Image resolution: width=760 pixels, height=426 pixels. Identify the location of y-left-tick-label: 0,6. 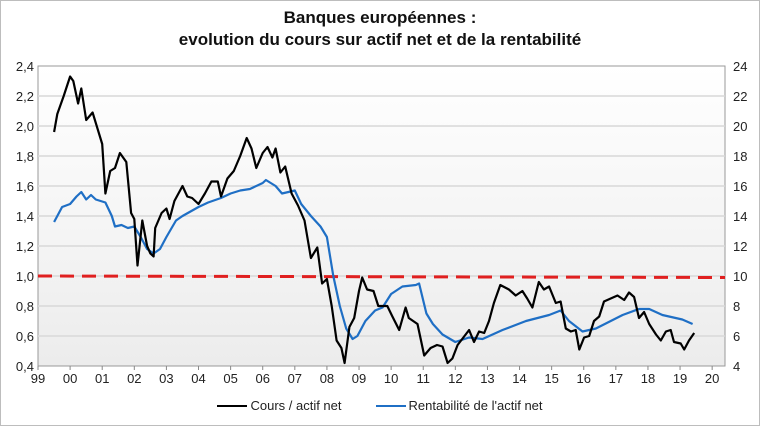
(25, 336).